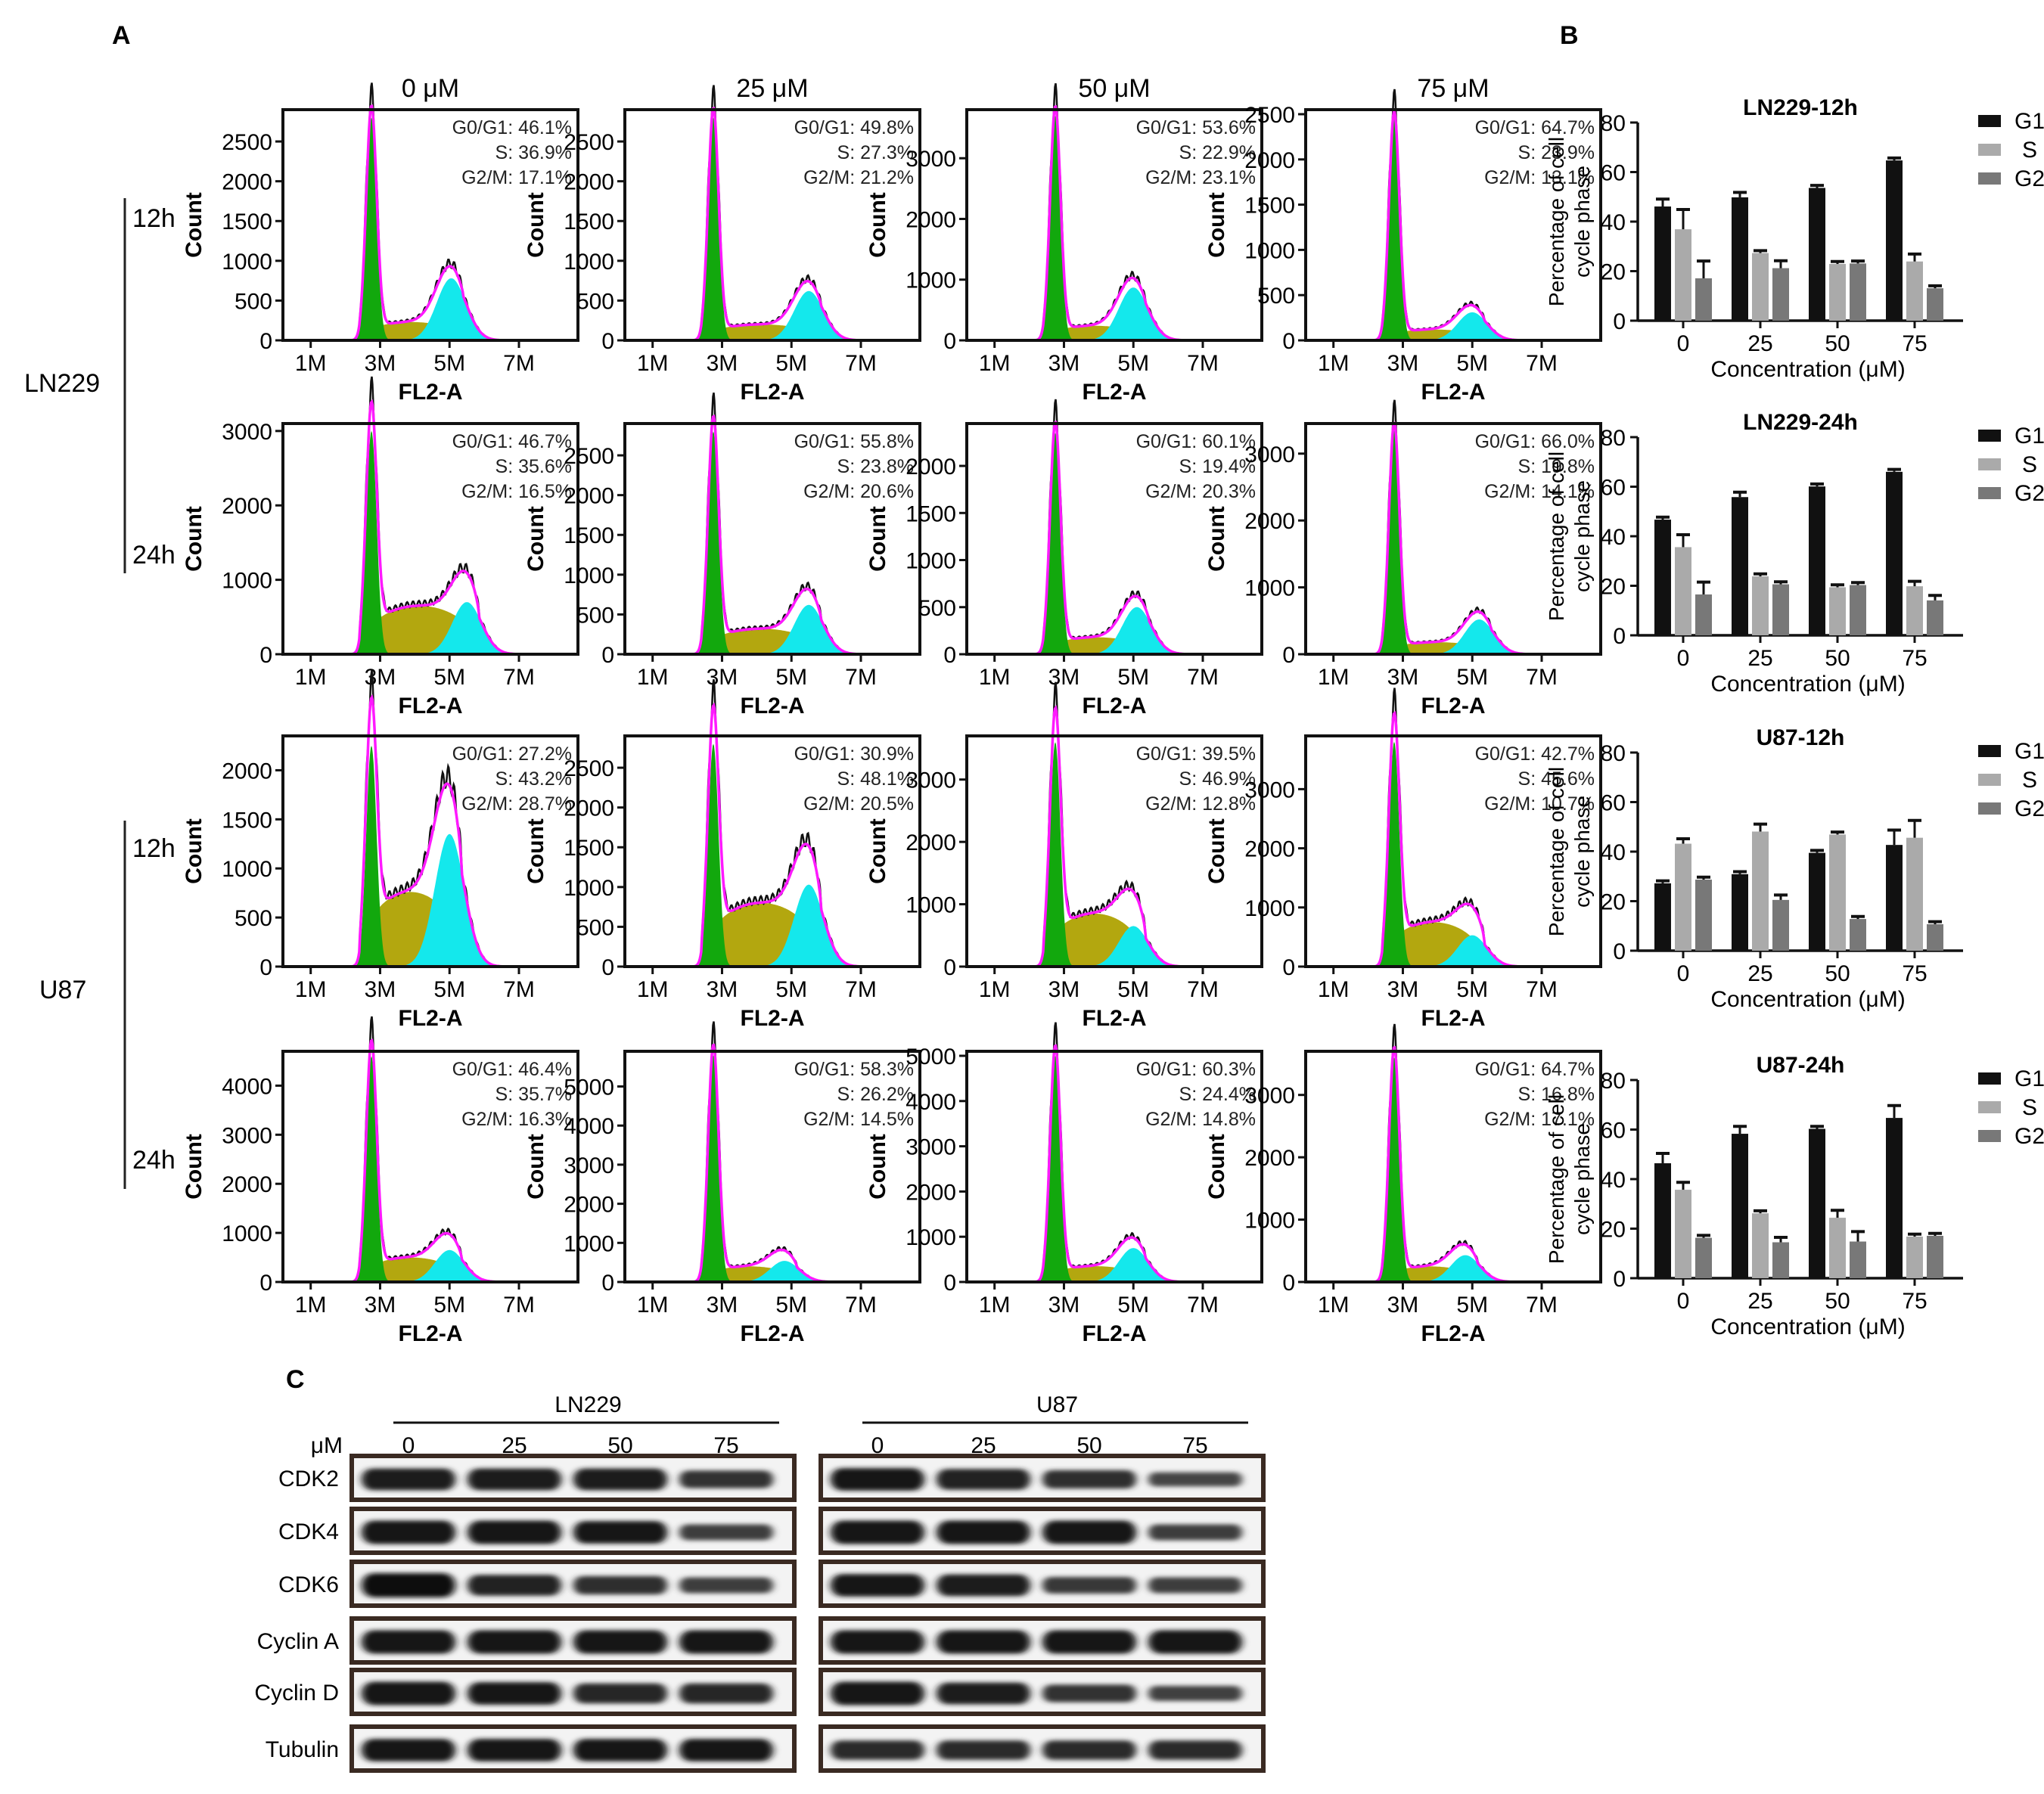 The image size is (2044, 1794). What do you see at coordinates (253, 301) in the screenshot?
I see `y-tick-label: 500` at bounding box center [253, 301].